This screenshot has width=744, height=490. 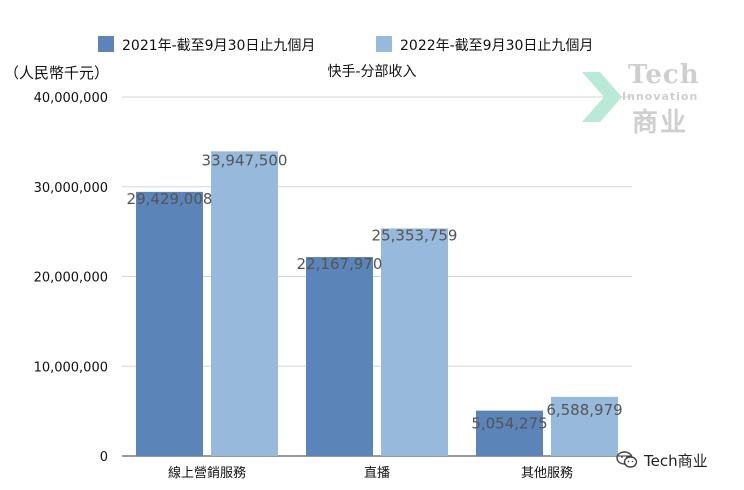 What do you see at coordinates (584, 410) in the screenshot?
I see `data-label: 6,588,979` at bounding box center [584, 410].